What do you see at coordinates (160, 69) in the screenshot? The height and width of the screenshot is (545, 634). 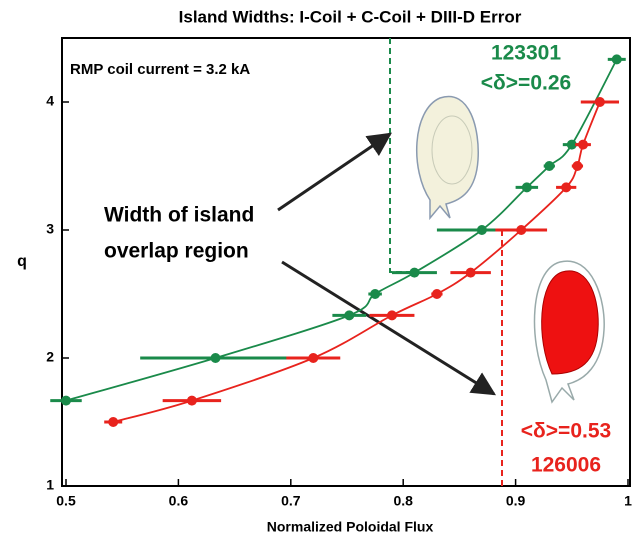 I see `note: RMP coil current = 3.2 kA` at bounding box center [160, 69].